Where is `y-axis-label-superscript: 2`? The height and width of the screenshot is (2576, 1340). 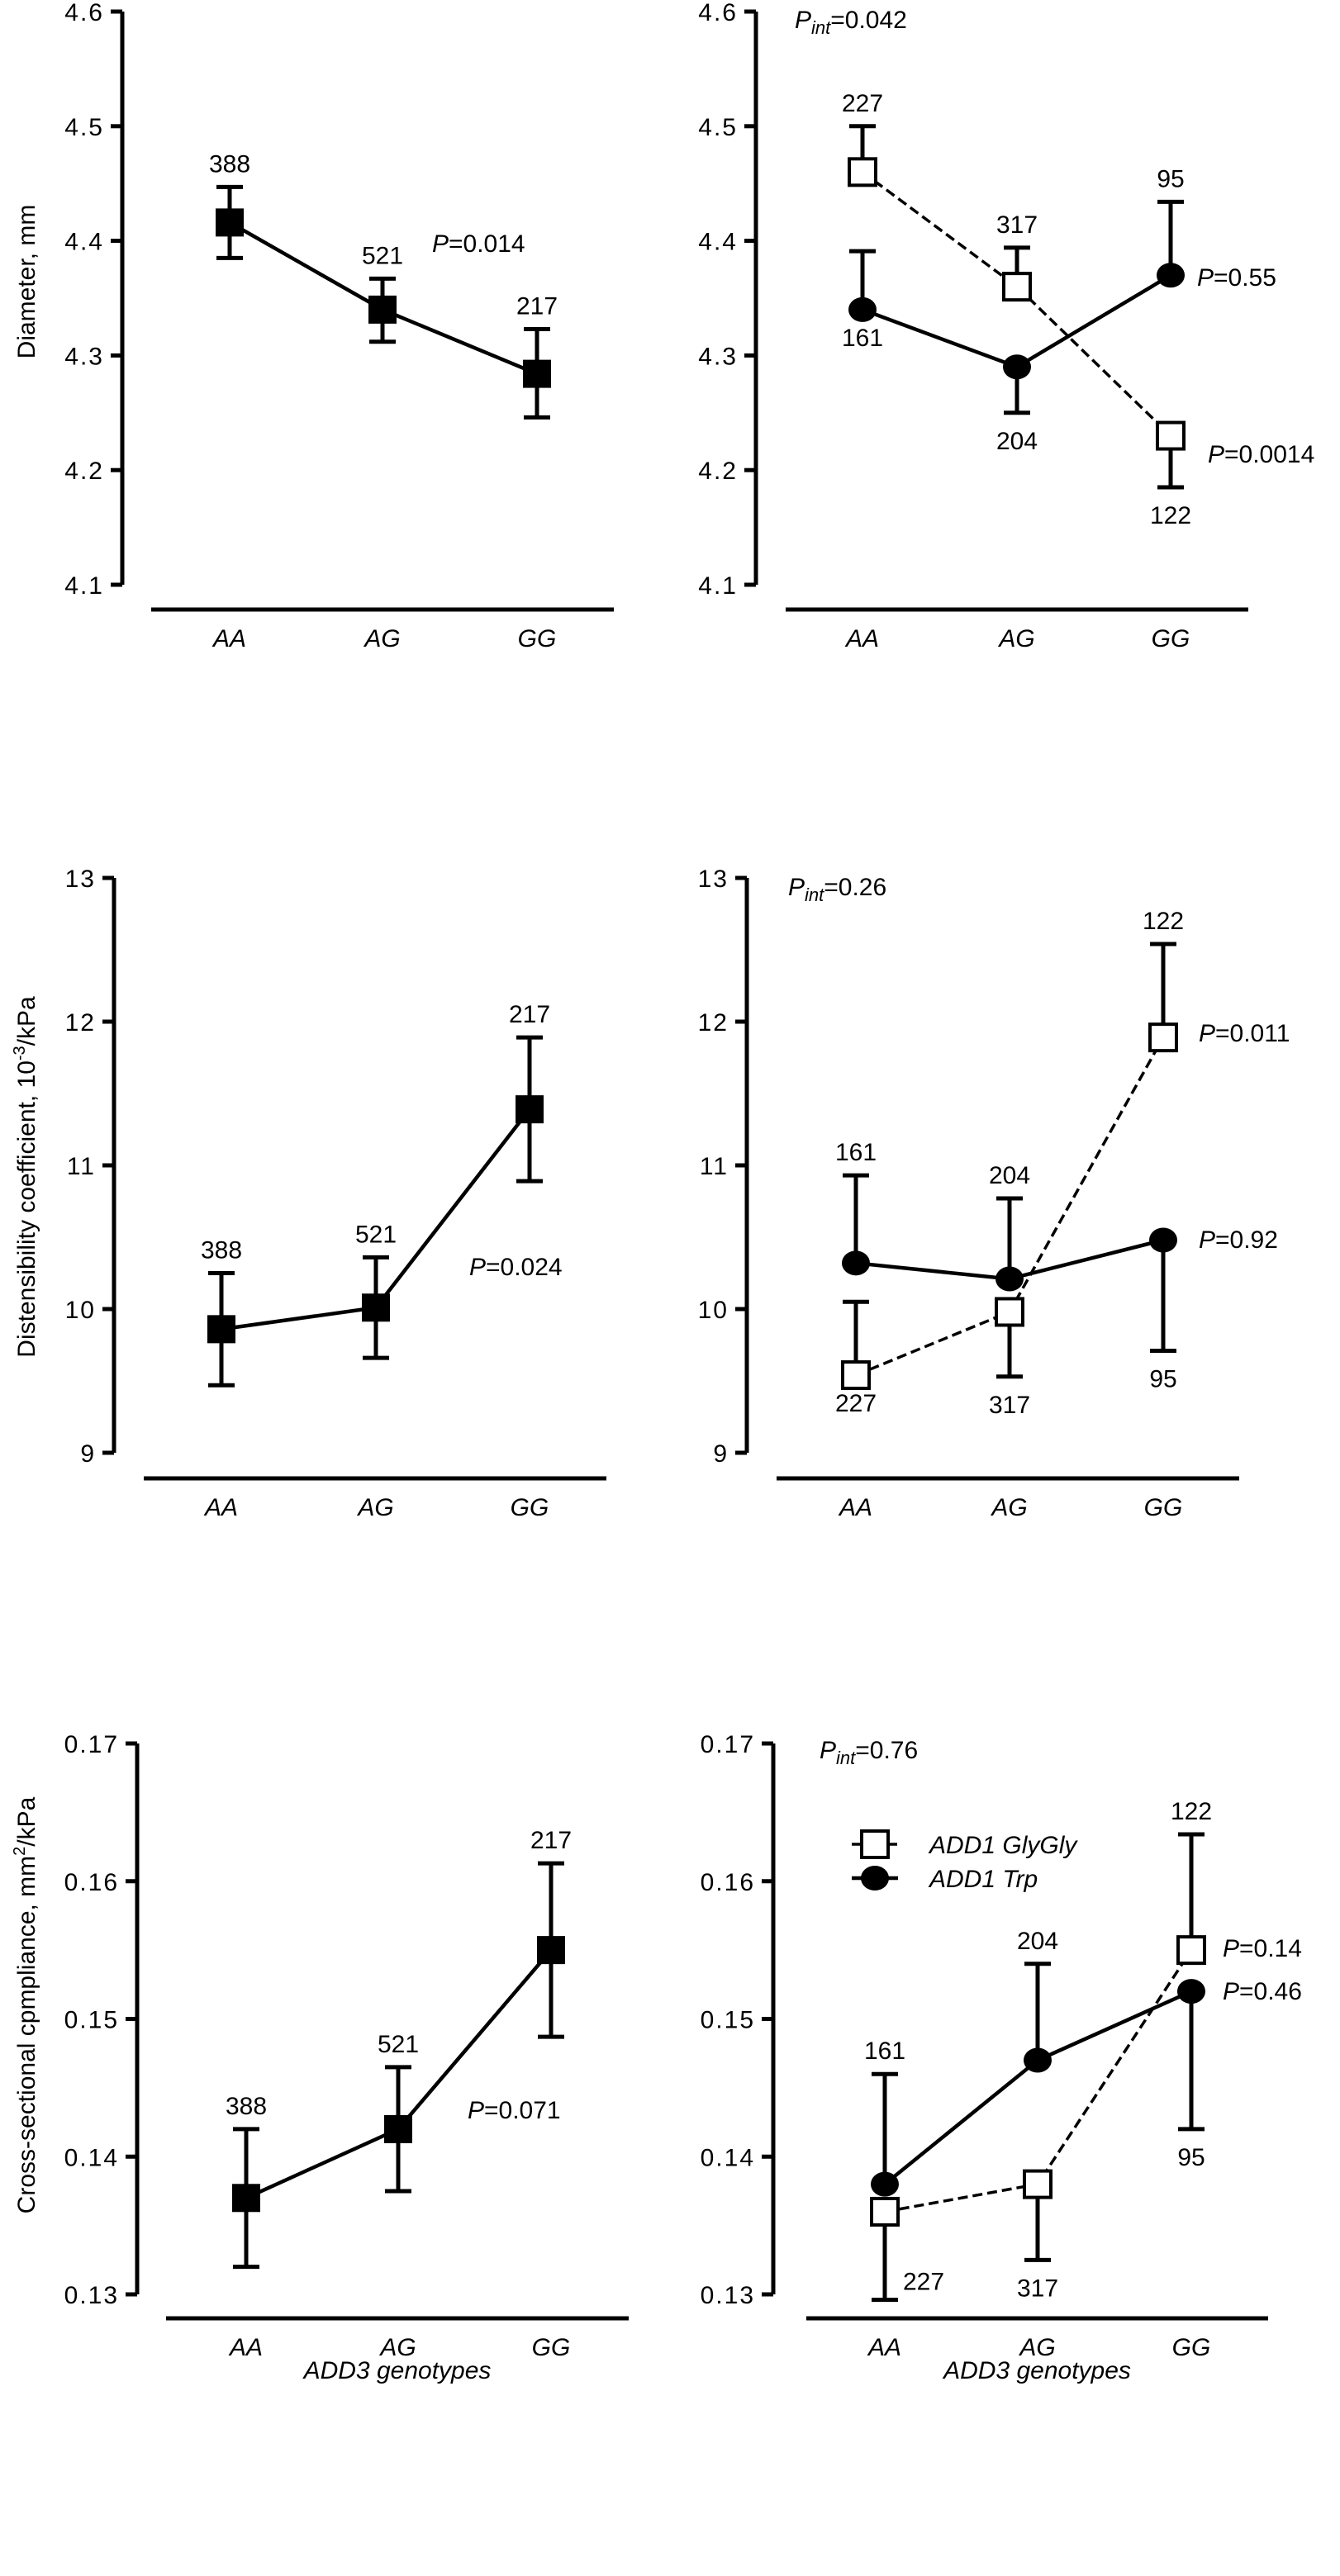 y-axis-label-superscript: 2 is located at coordinates (20, 1851).